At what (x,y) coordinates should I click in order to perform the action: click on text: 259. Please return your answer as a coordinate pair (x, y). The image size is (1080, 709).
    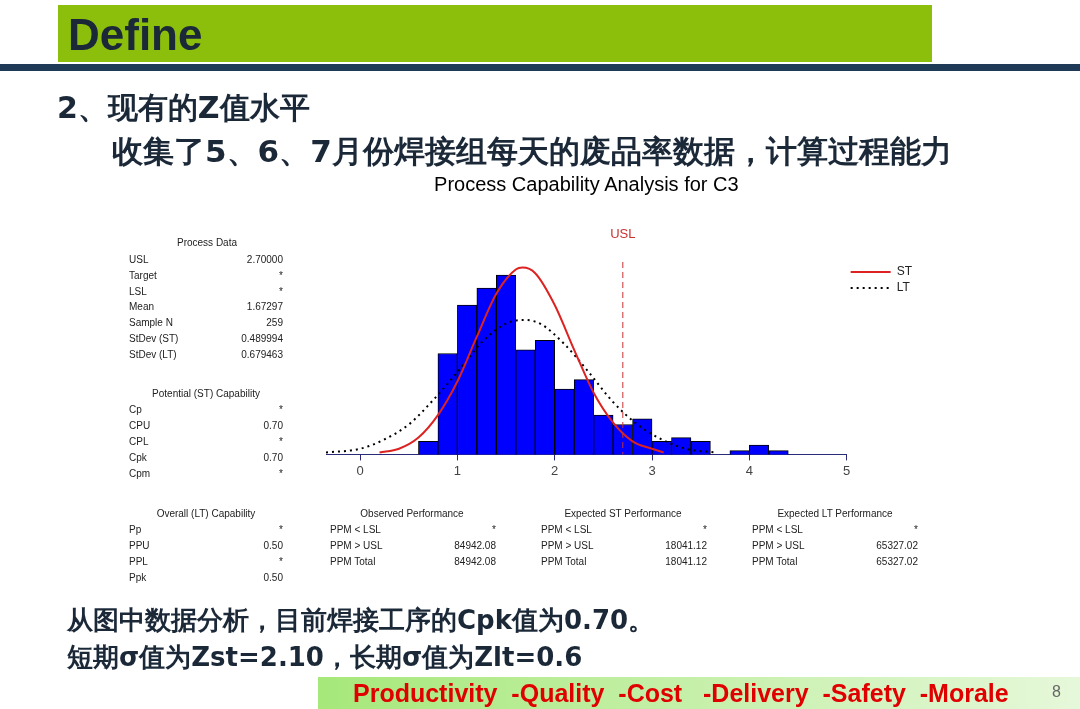
    Looking at the image, I should click on (274, 322).